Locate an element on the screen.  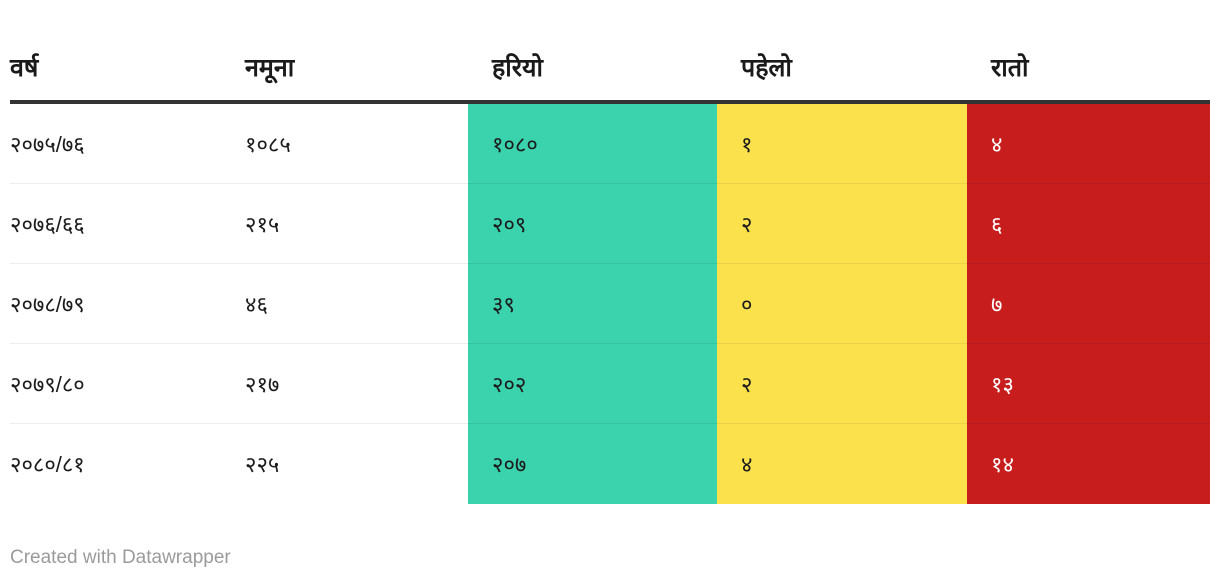
cell-red: ७ is located at coordinates (1088, 304).